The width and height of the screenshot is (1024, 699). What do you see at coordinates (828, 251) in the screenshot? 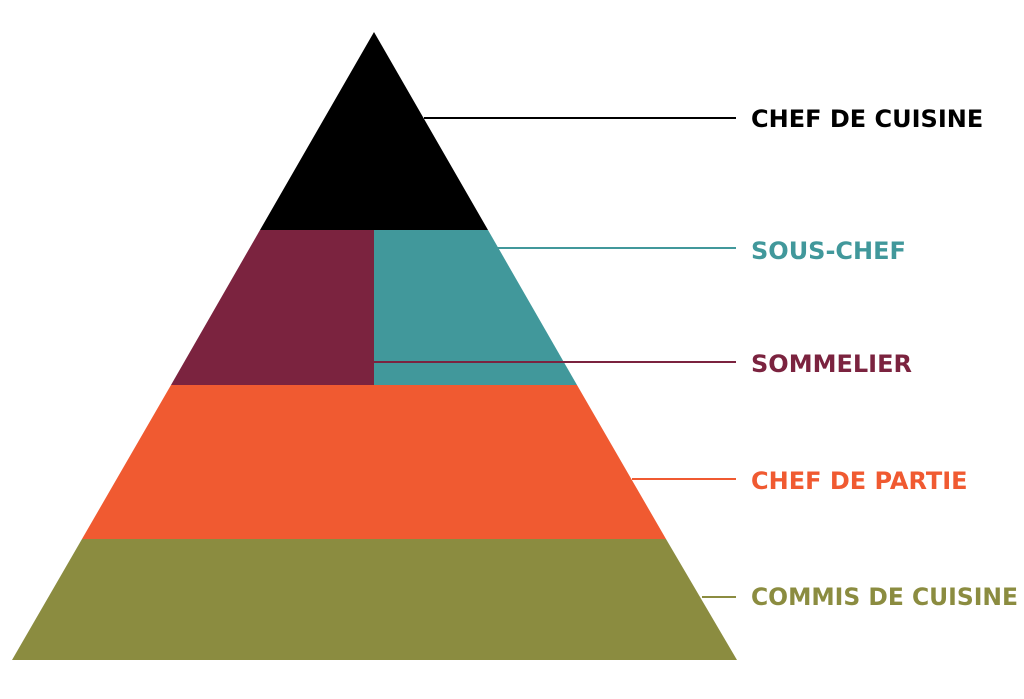
I see `label-sous-chef: SOUS-CHEF` at bounding box center [828, 251].